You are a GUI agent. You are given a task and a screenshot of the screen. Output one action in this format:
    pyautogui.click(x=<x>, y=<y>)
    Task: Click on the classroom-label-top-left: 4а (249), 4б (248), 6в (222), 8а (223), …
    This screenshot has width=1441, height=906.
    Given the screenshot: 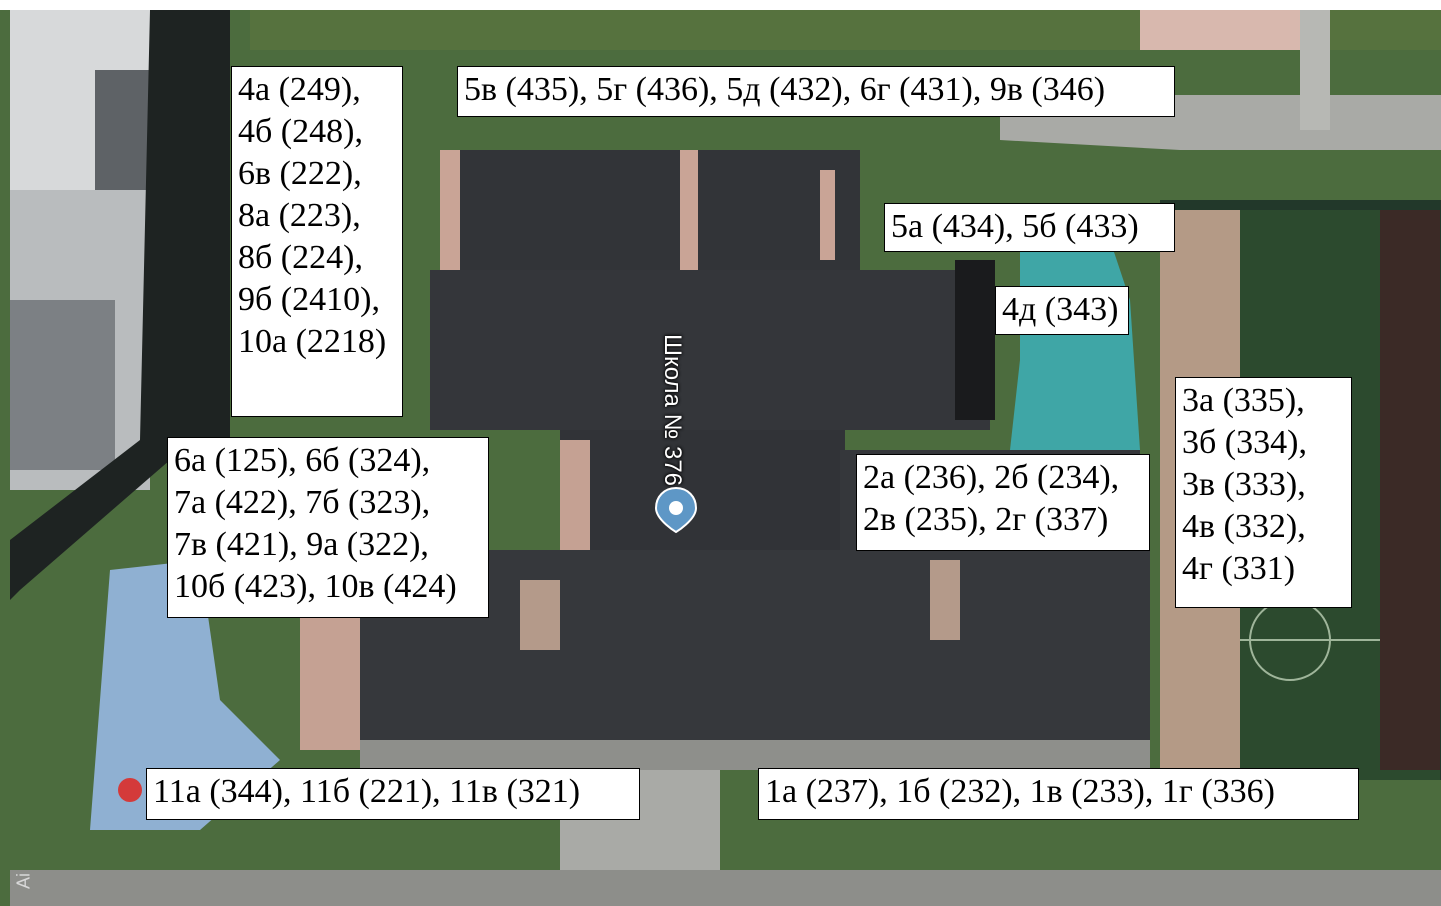 What is the action you would take?
    pyautogui.click(x=317, y=241)
    